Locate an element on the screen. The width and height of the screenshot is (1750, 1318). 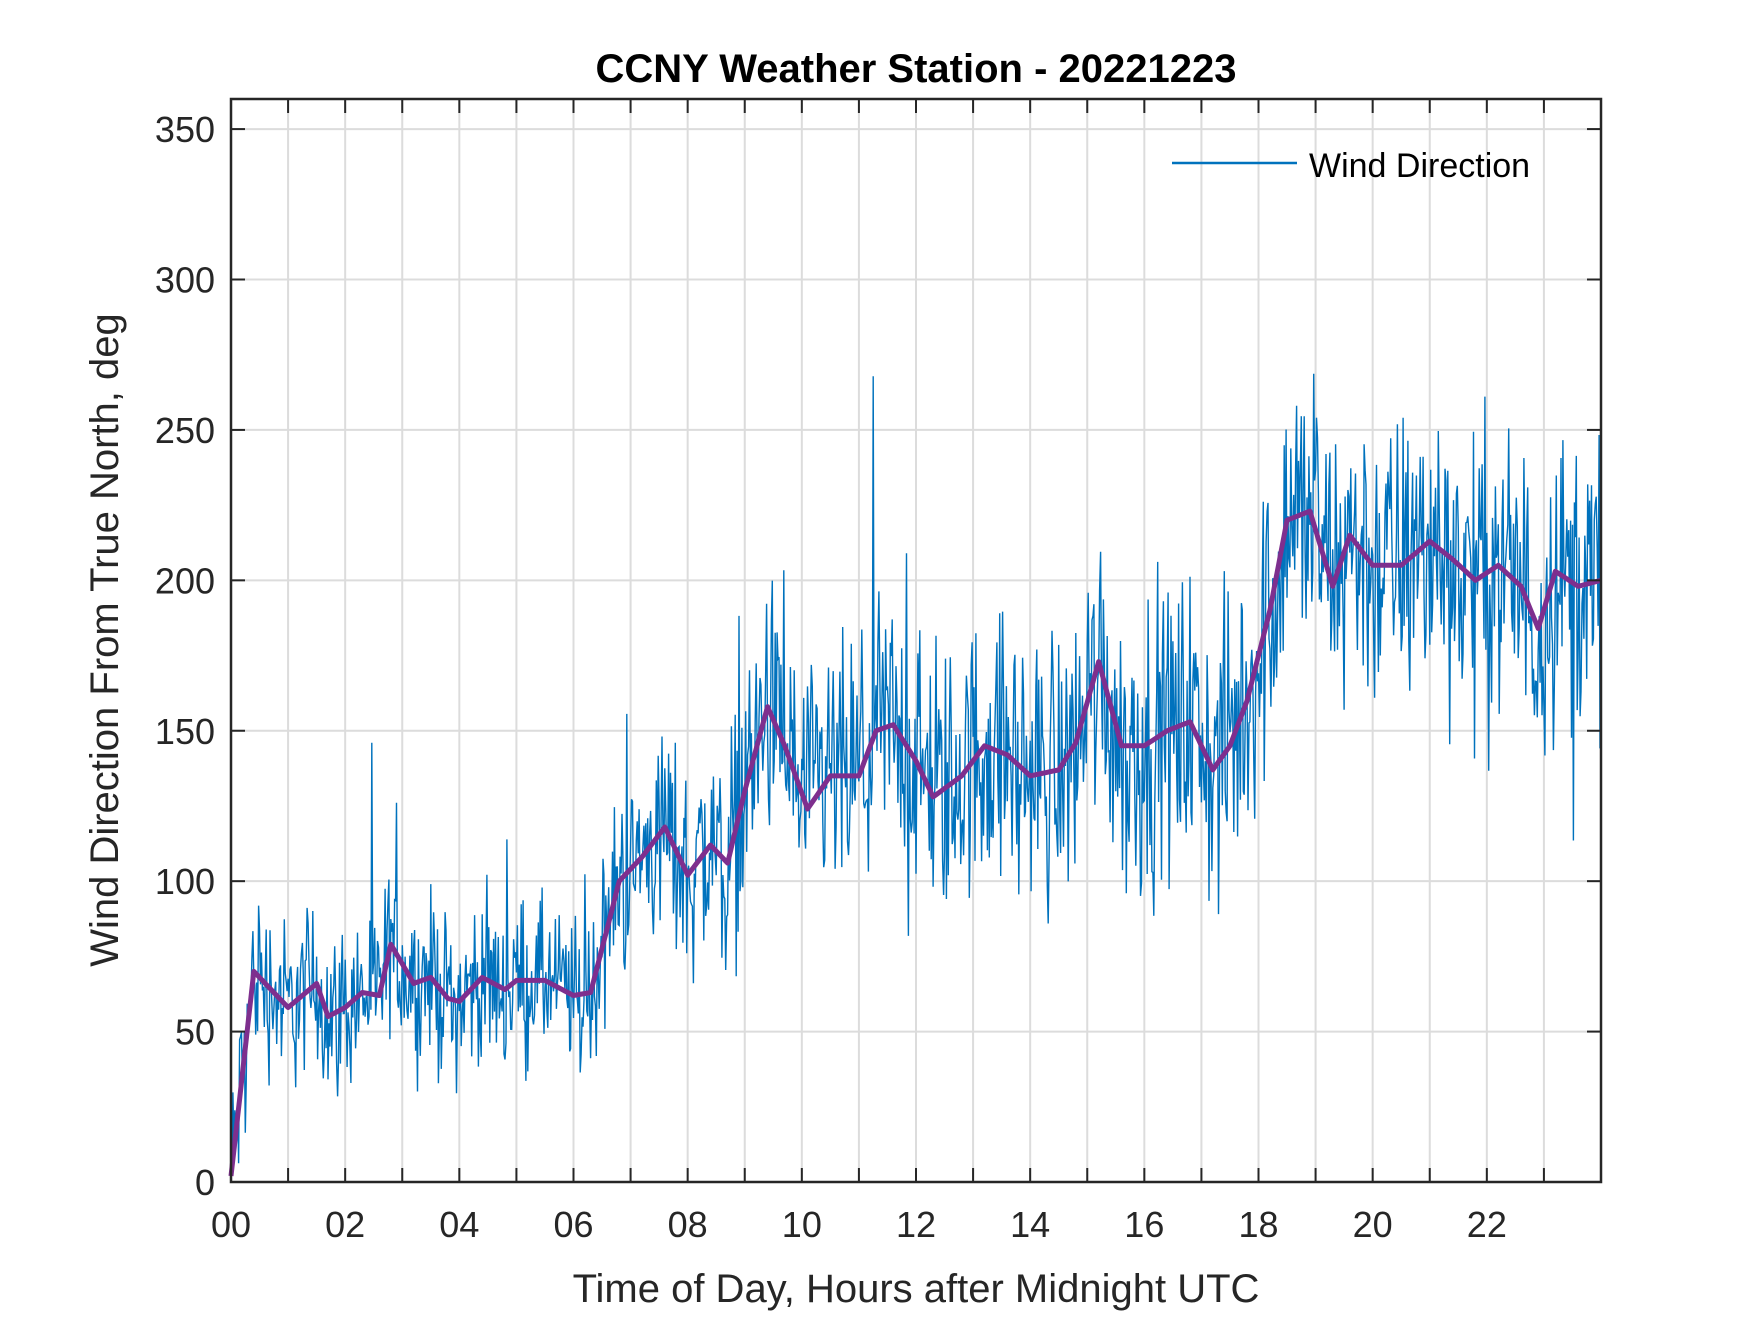
y-tick-label: 350 is located at coordinates (185, 129).